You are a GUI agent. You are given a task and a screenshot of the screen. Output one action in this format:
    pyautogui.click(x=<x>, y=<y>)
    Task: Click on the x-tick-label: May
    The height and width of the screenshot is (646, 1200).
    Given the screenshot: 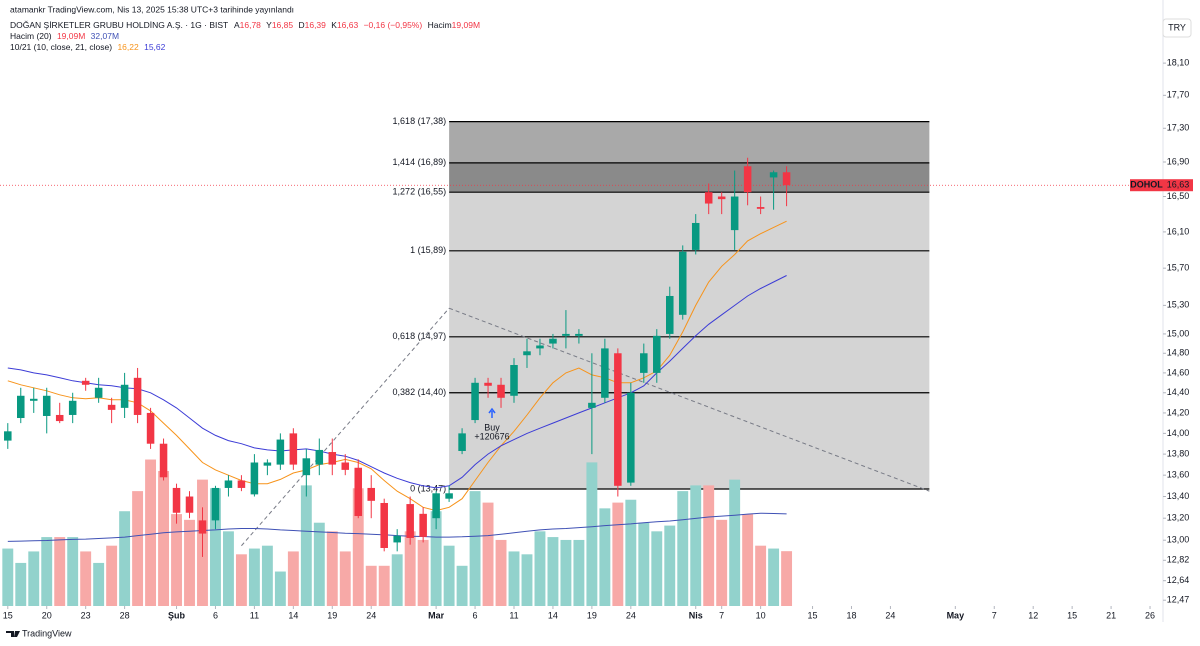 What is the action you would take?
    pyautogui.click(x=956, y=615)
    